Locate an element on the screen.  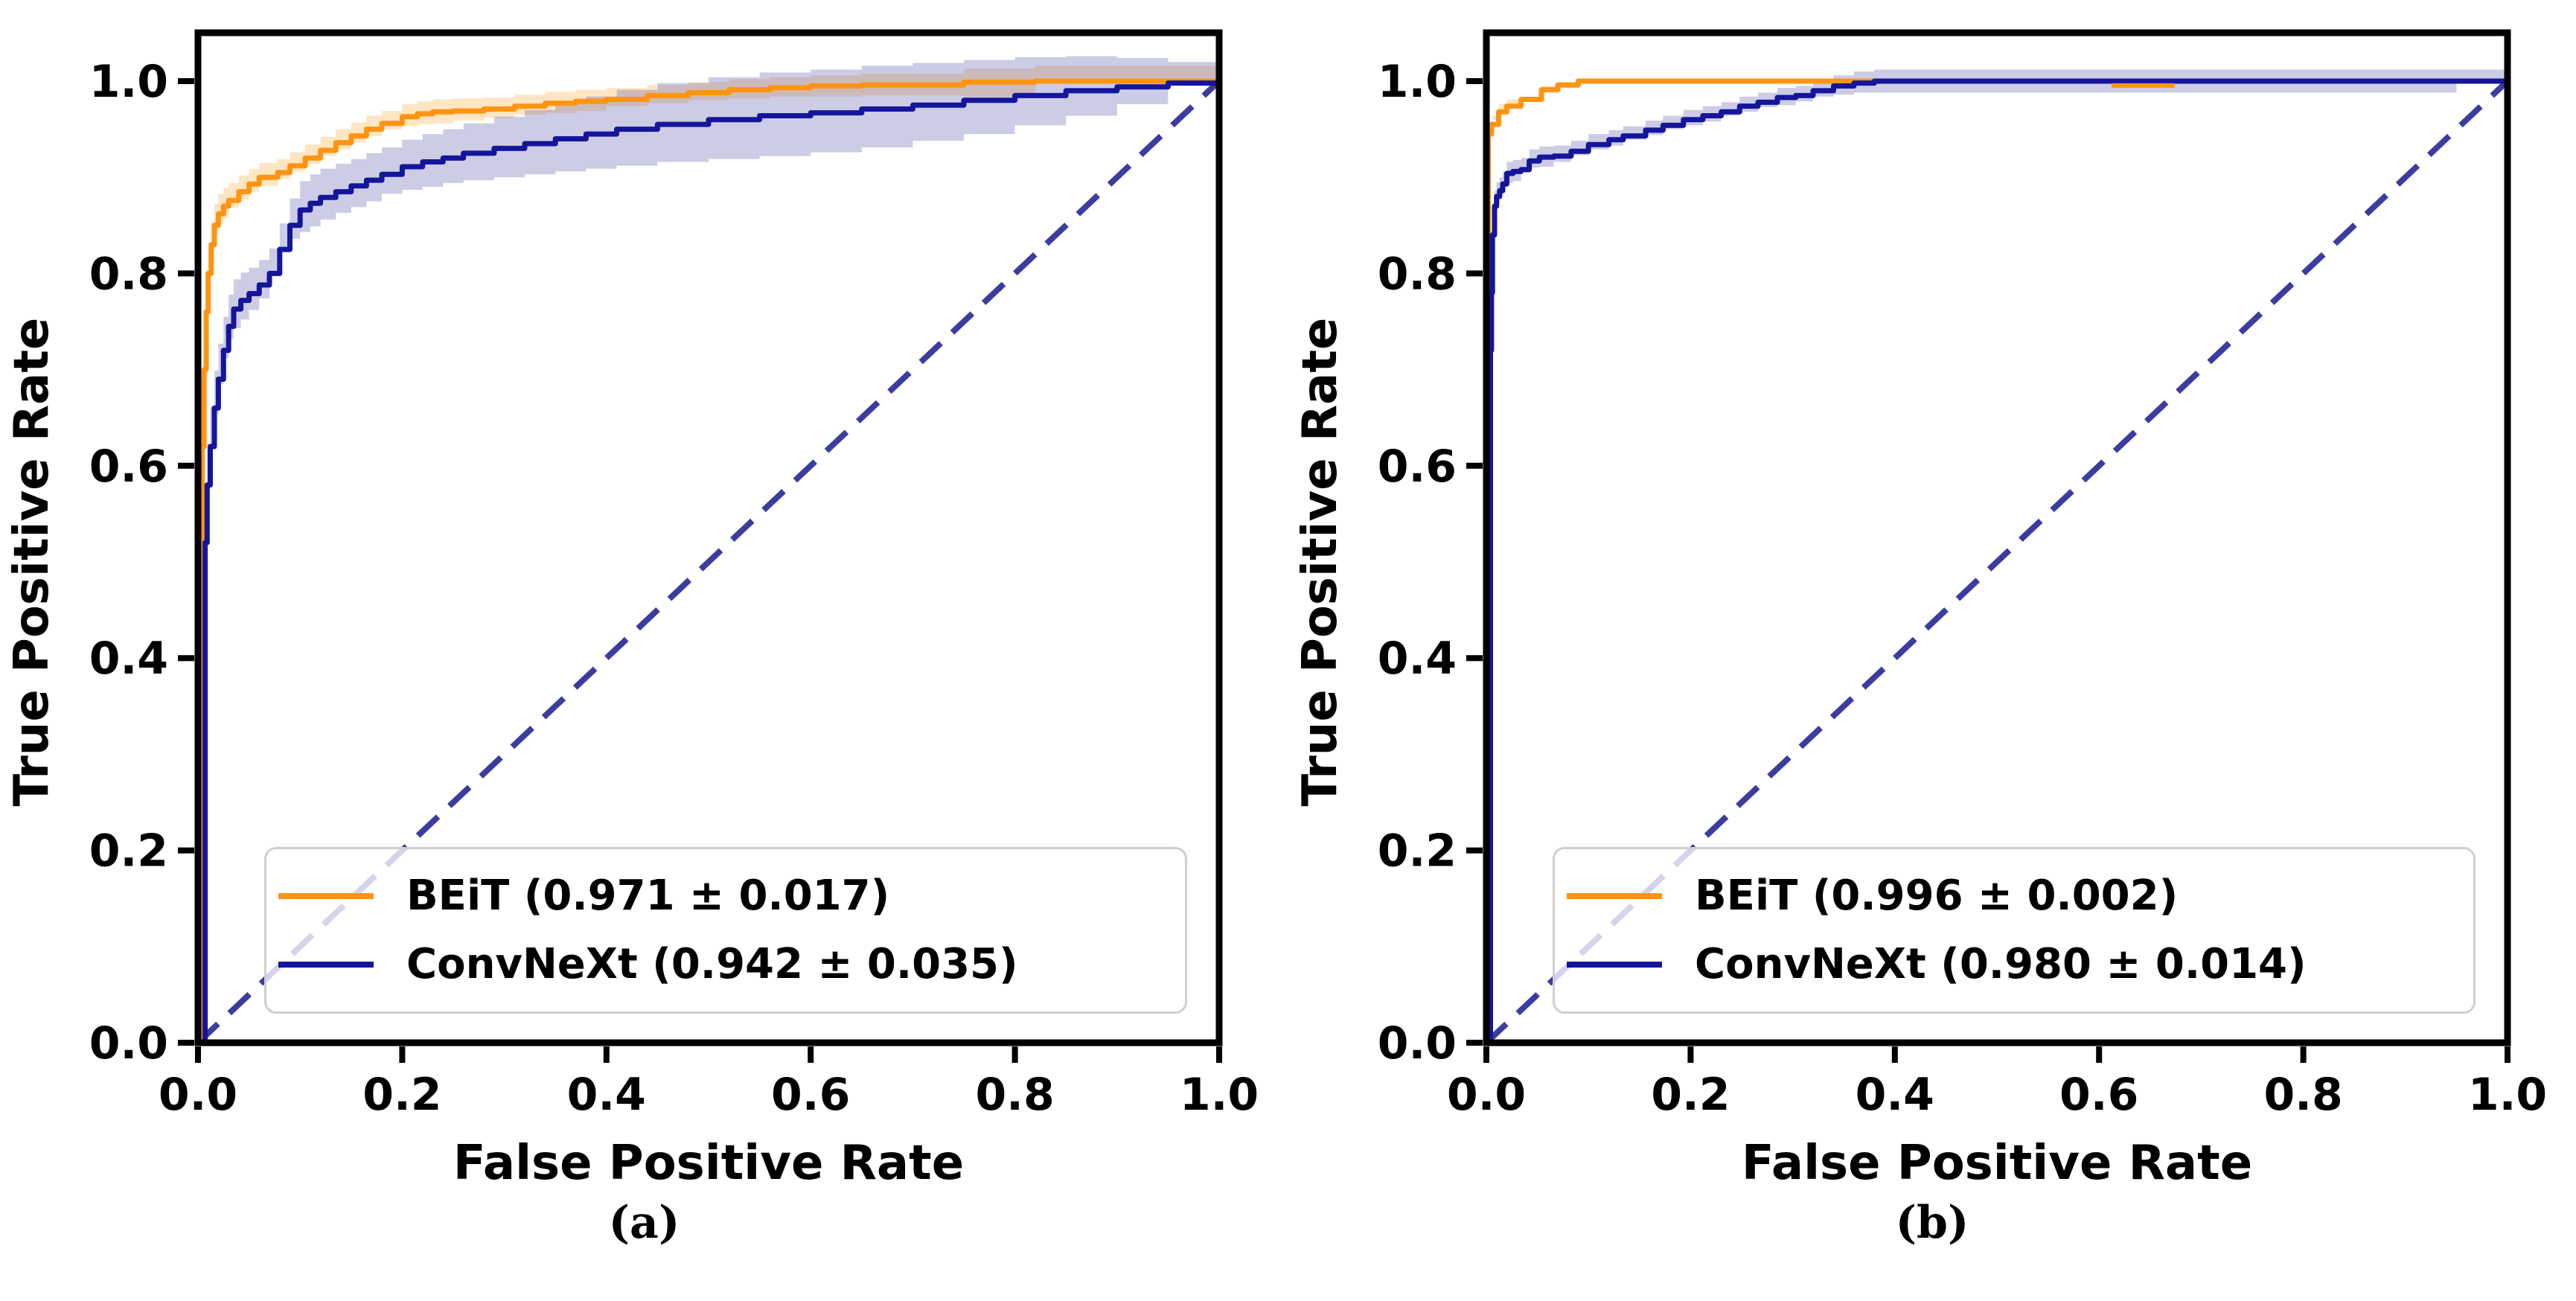
legend-item-beit: BEiT (0.996 ± 0.002) is located at coordinates (2020, 896).